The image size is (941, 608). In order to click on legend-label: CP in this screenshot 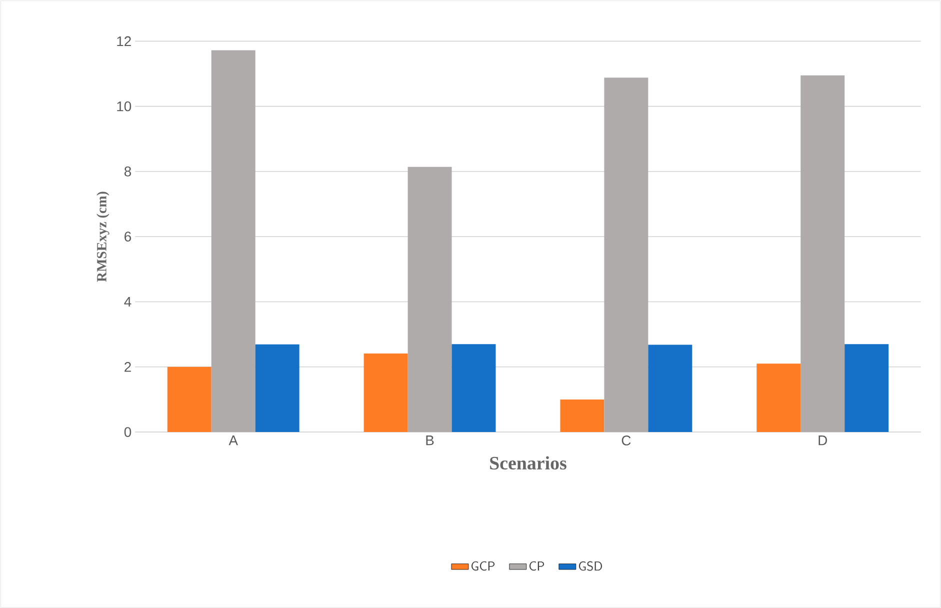, I will do `click(536, 566)`.